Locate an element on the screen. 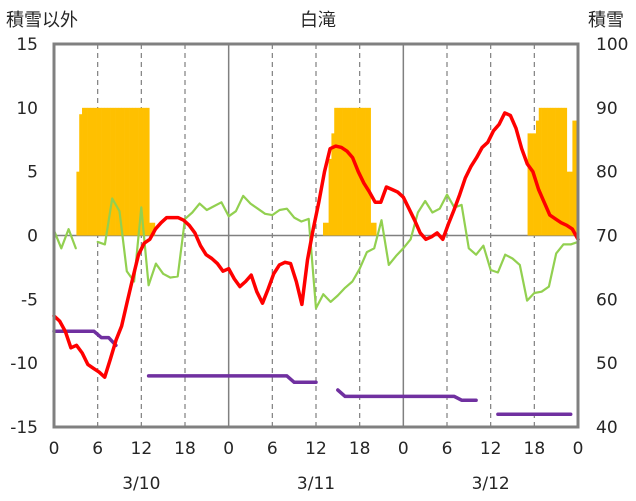 The image size is (636, 501). left-axis-title: 積雪以外 is located at coordinates (42, 20).